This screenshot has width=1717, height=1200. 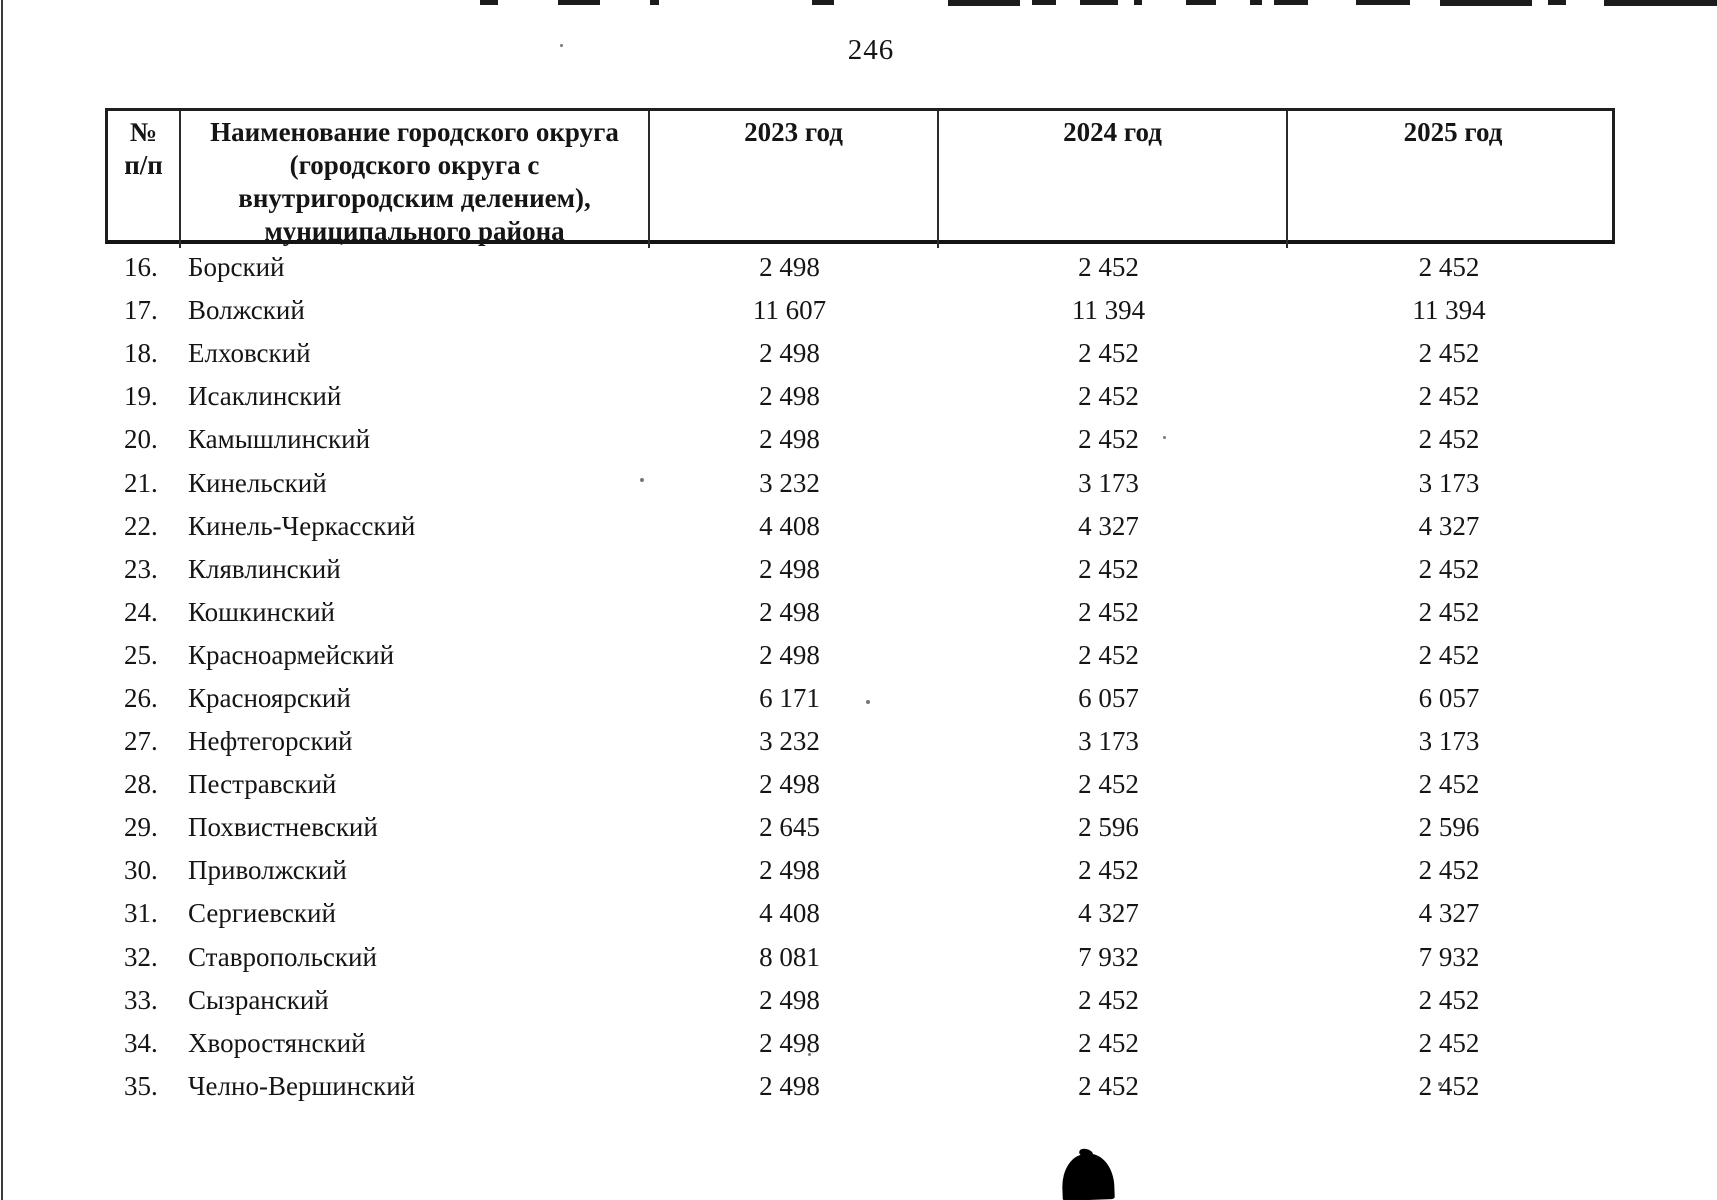 What do you see at coordinates (1449, 827) in the screenshot?
I see `row-value-2025: 2 596` at bounding box center [1449, 827].